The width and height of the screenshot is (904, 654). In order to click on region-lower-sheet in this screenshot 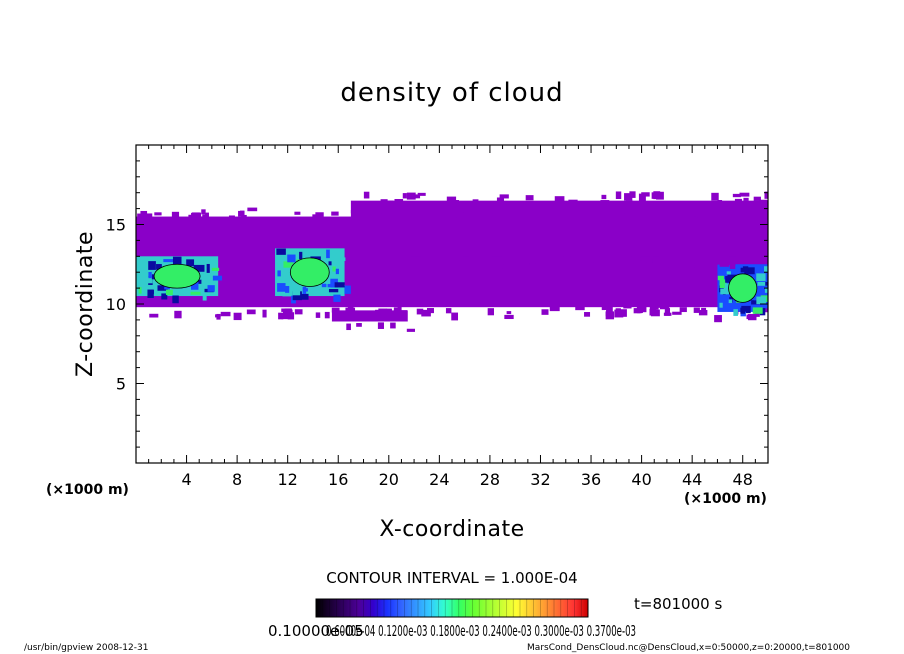, I will do `click(597, 284)`.